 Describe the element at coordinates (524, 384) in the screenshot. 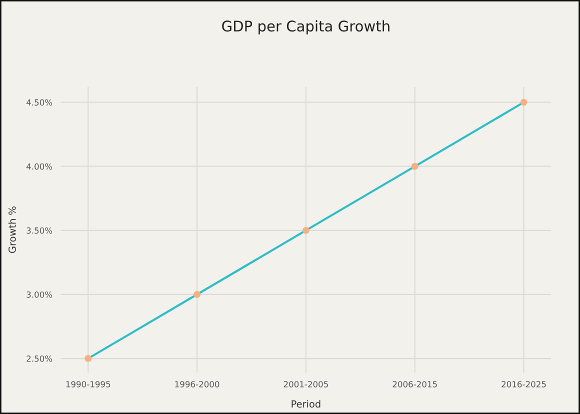

I see `x-tick-label: 2016-2025` at that location.